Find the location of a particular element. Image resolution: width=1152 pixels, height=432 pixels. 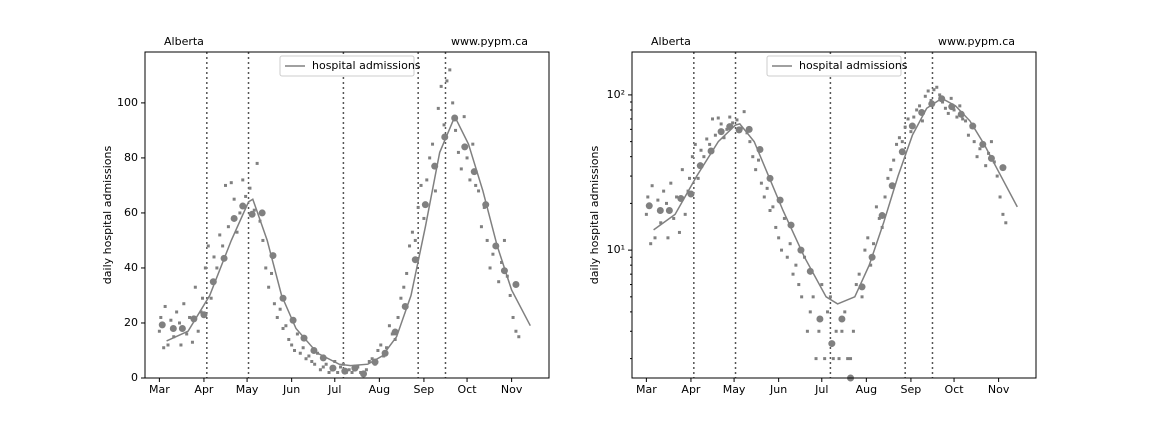

x-tick-label: Jun is located at coordinates (291, 389).